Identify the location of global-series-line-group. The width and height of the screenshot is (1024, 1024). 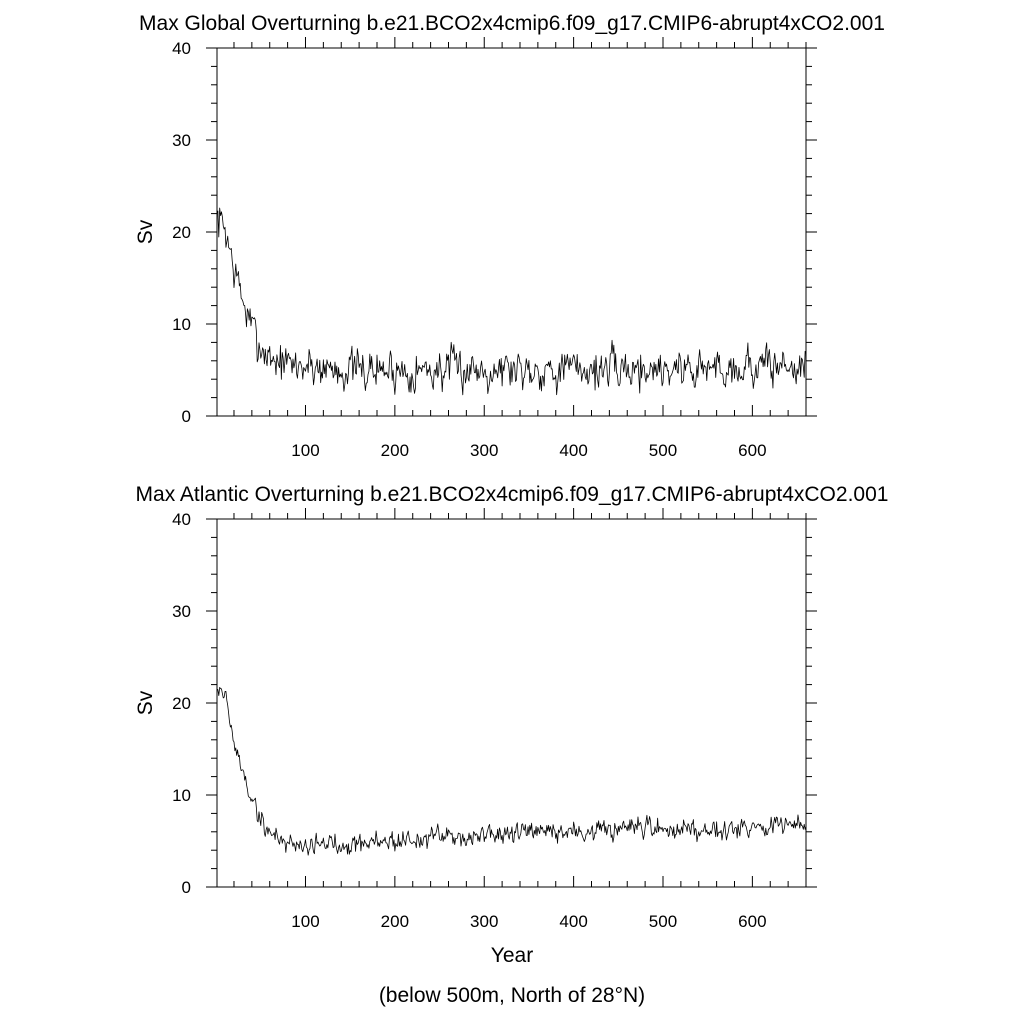
(511, 301).